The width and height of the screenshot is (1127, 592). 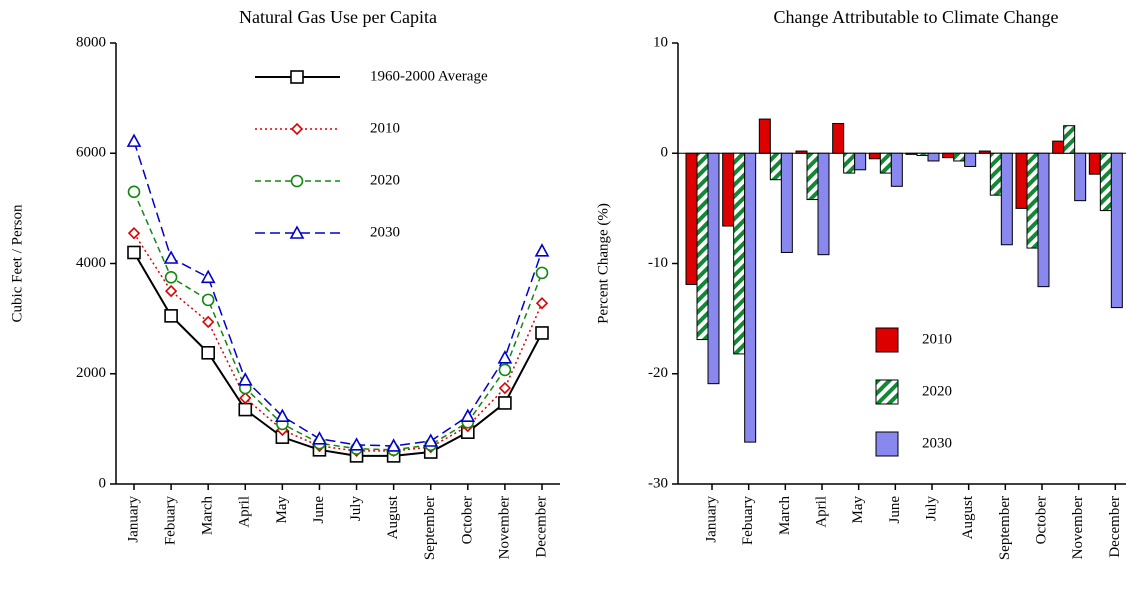 I want to click on x-tick-label: June, so click(x=319, y=510).